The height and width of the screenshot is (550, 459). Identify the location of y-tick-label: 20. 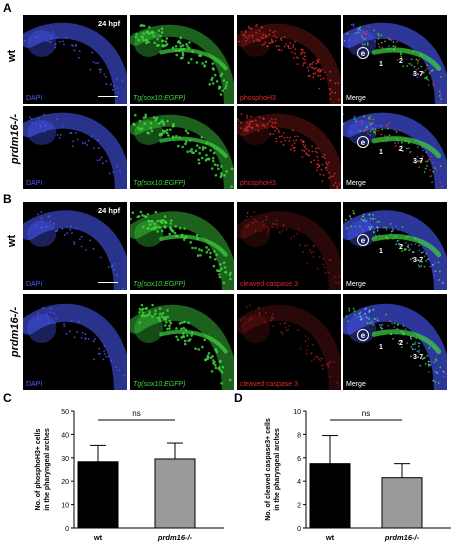
(65, 482).